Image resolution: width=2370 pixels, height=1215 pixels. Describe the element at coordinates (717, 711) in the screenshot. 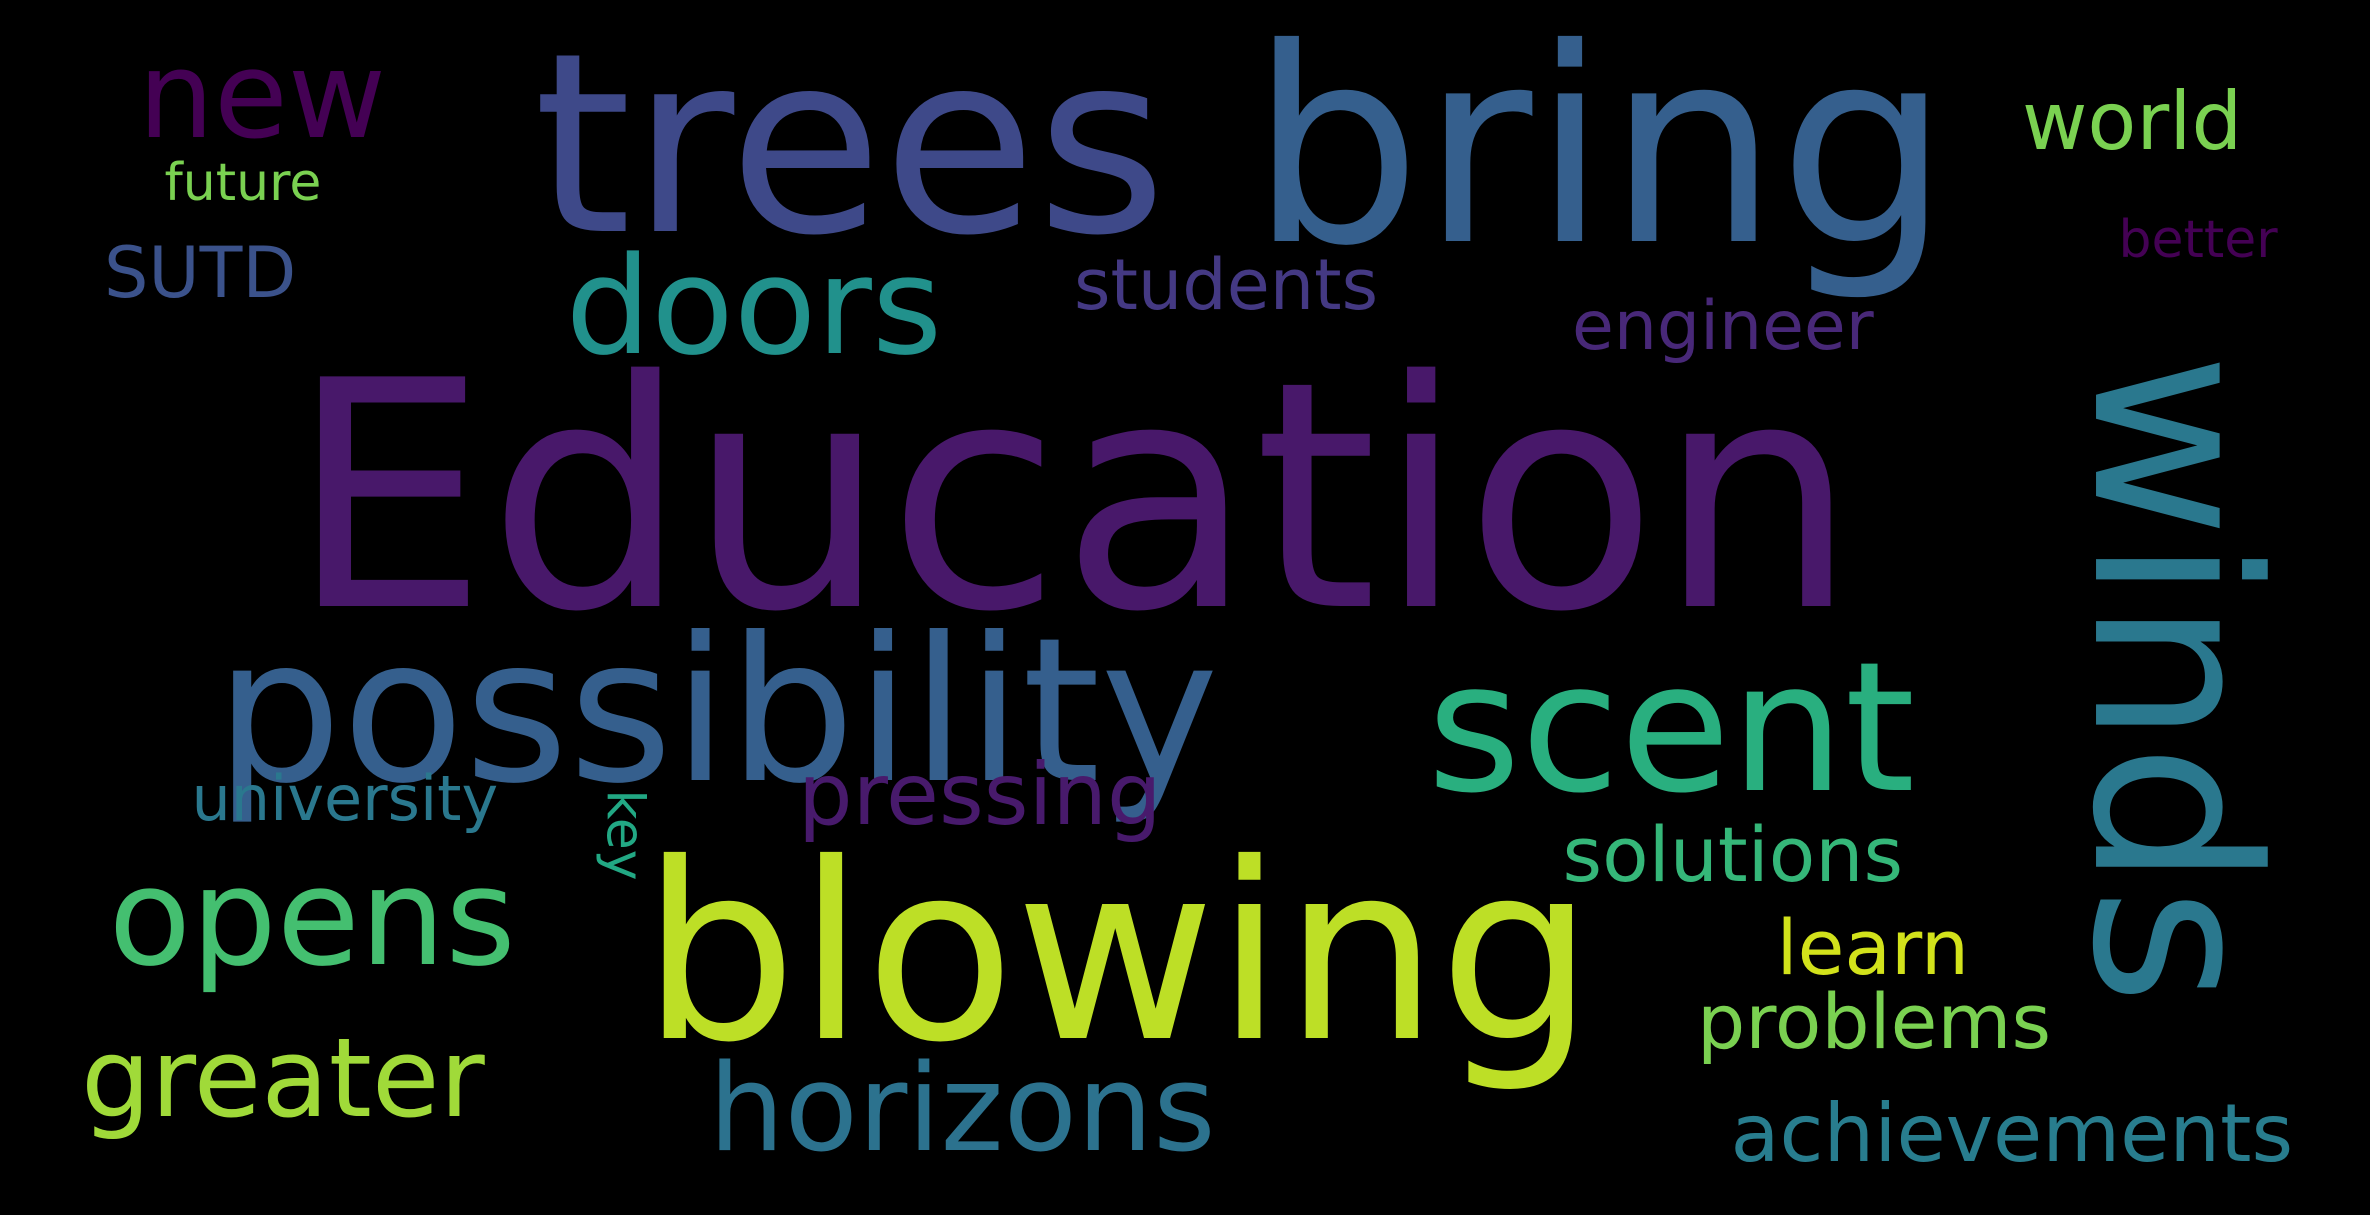

I see `word-possibility: possibility` at that location.